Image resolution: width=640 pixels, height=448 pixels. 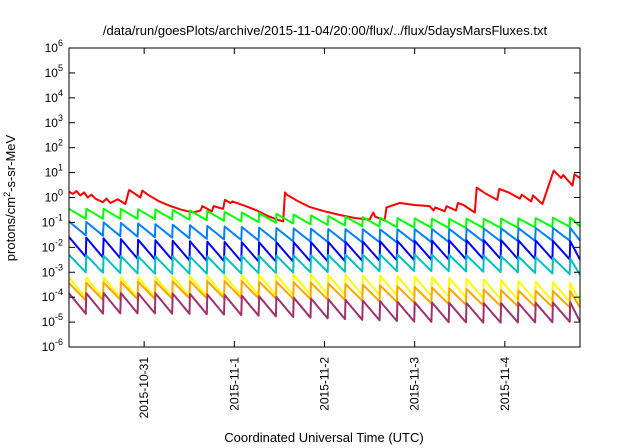 I want to click on y-tick-label: 10⁻⁵, so click(x=52, y=320).